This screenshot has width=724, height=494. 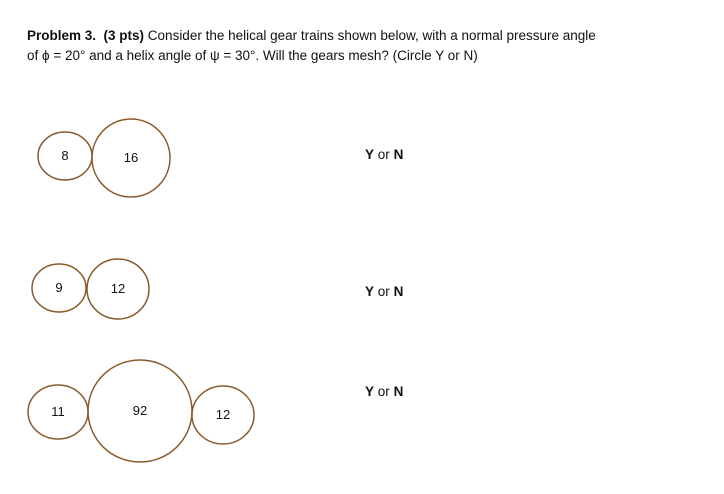 I want to click on problem-label: Problem 3., so click(x=62, y=35).